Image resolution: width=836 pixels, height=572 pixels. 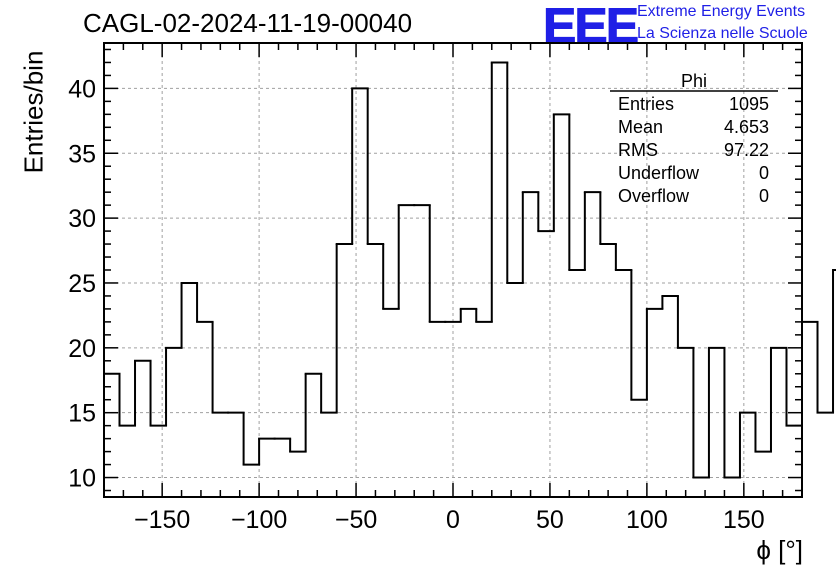 What do you see at coordinates (646, 104) in the screenshot?
I see `stats-label: Entries` at bounding box center [646, 104].